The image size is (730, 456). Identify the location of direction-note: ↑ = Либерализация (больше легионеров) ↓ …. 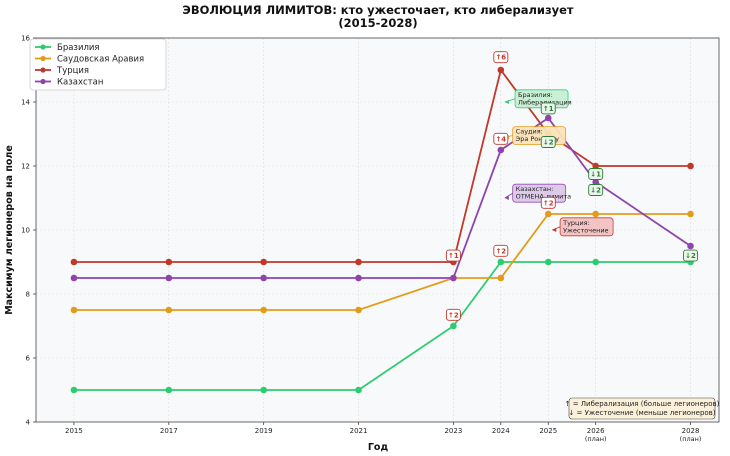
(642, 408).